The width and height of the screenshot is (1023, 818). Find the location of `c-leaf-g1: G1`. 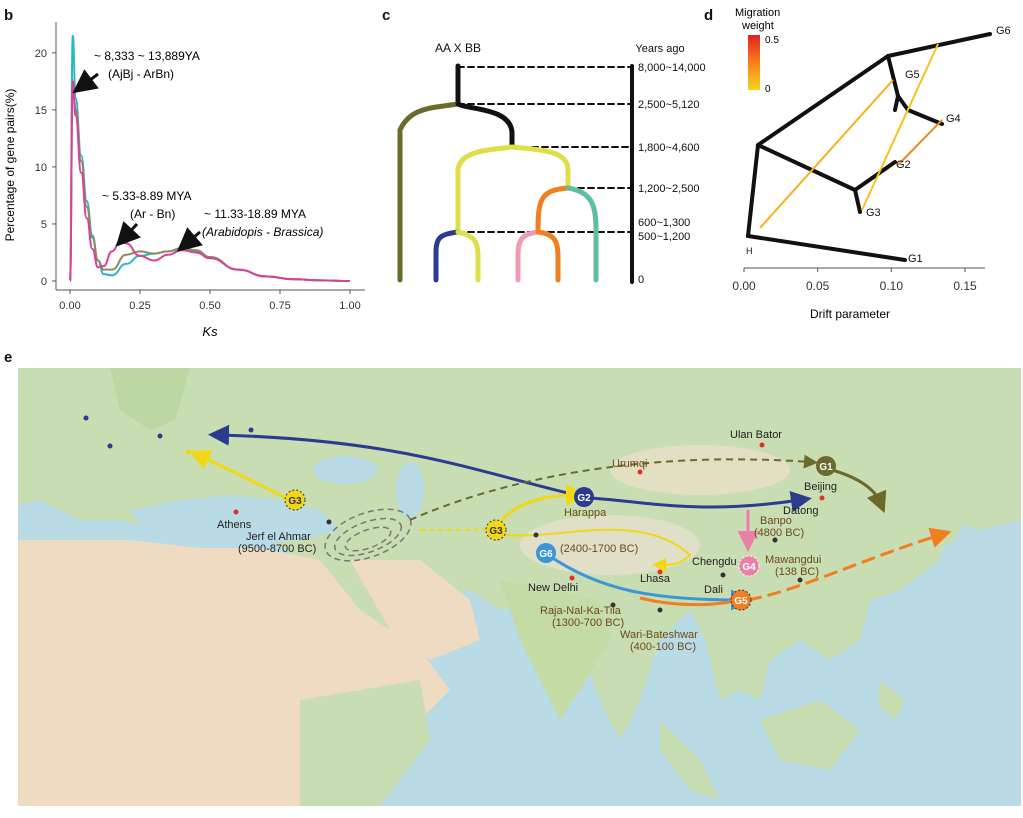

c-leaf-g1: G1 is located at coordinates (398, 295).